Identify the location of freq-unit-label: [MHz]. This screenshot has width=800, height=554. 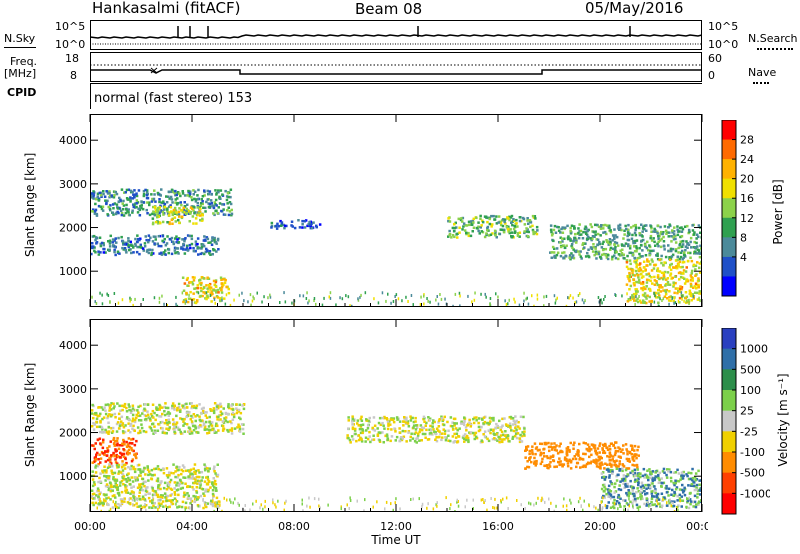
(20, 73).